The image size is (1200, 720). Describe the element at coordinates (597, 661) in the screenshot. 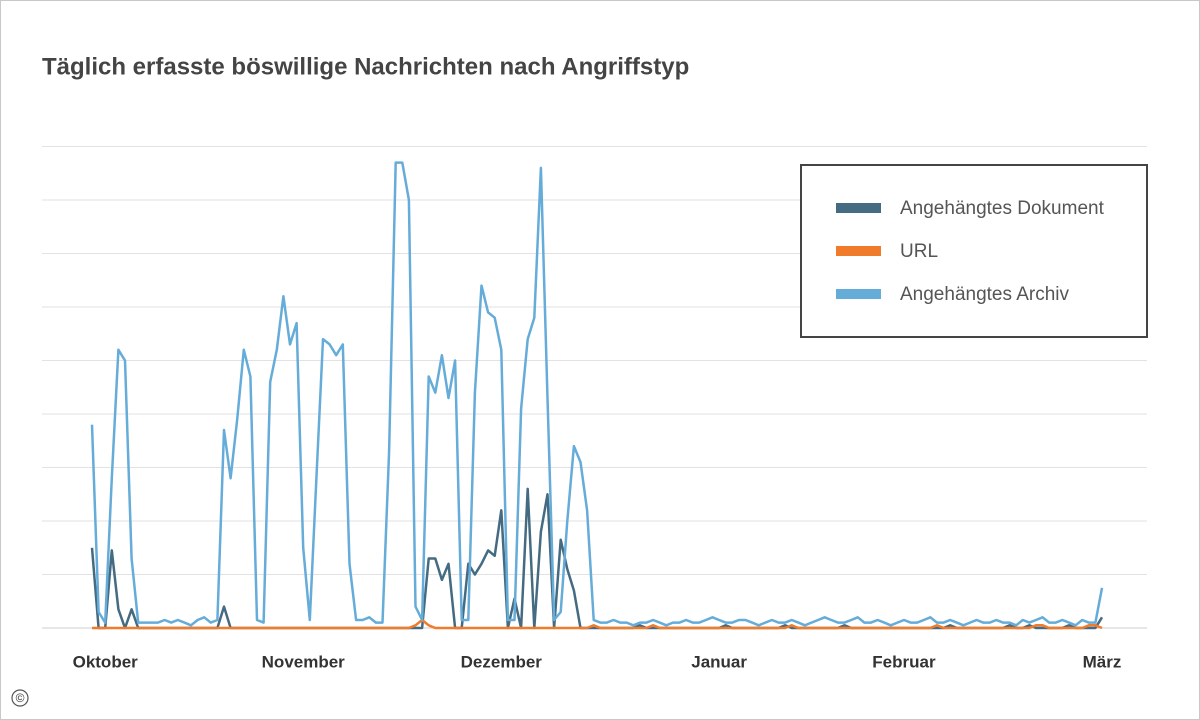

I see `x-axis: Oktober November Dezember Januar Februar März` at that location.